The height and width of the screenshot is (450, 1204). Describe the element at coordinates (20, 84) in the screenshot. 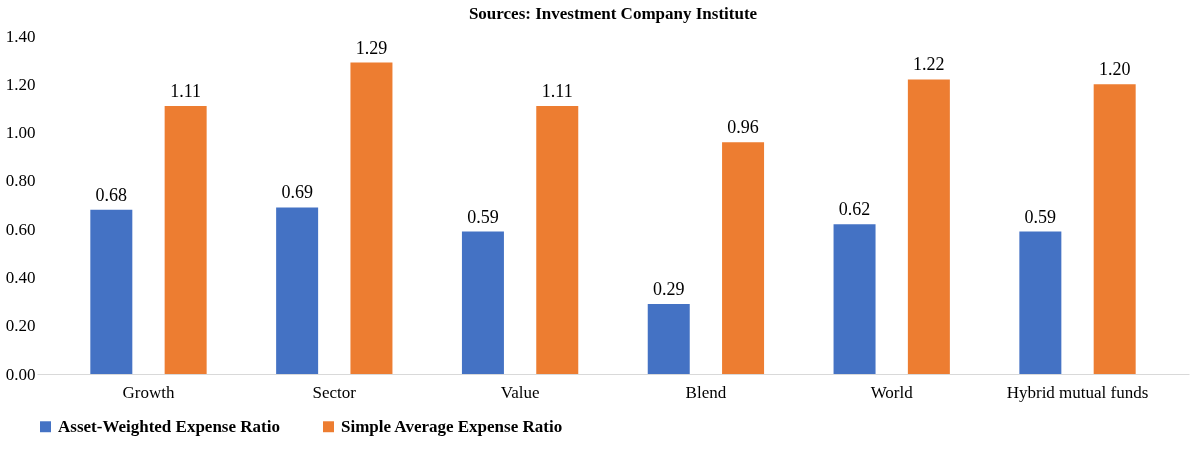

I see `y-tick-label: 1.20` at that location.